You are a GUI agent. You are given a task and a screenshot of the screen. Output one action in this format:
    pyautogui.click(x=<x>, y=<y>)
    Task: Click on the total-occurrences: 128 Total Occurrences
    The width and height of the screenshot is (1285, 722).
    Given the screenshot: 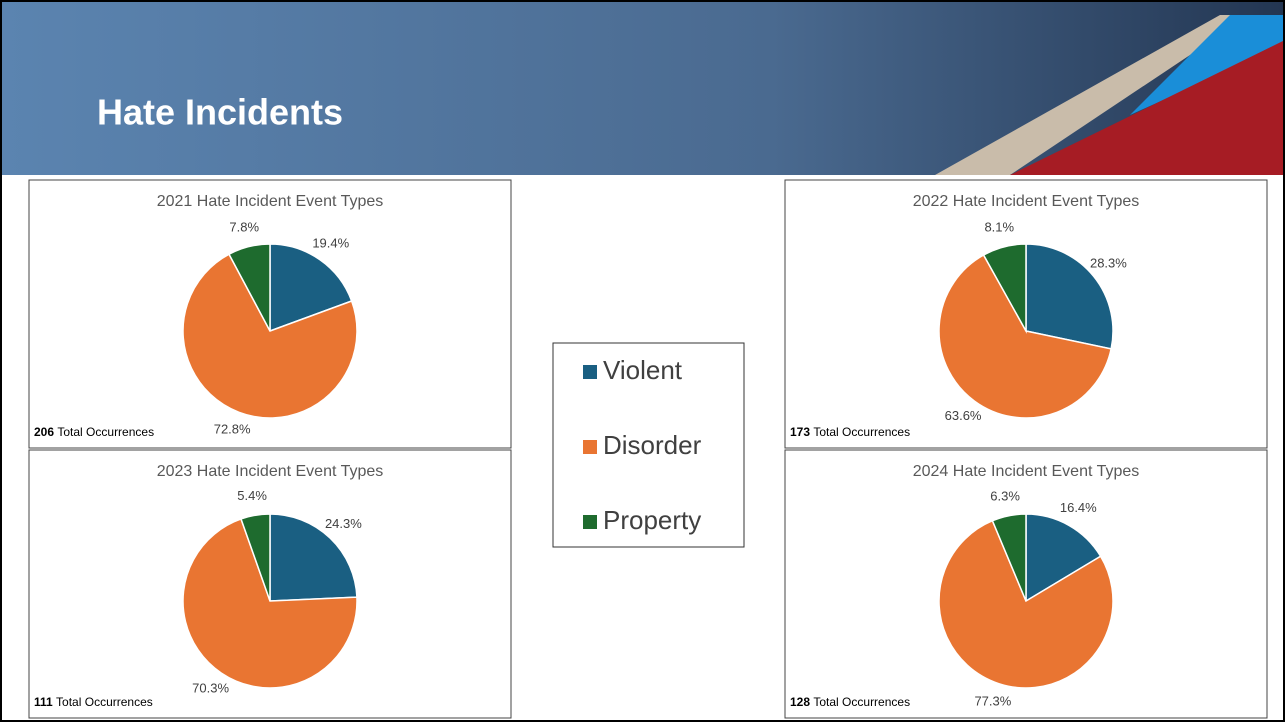 What is the action you would take?
    pyautogui.click(x=850, y=702)
    